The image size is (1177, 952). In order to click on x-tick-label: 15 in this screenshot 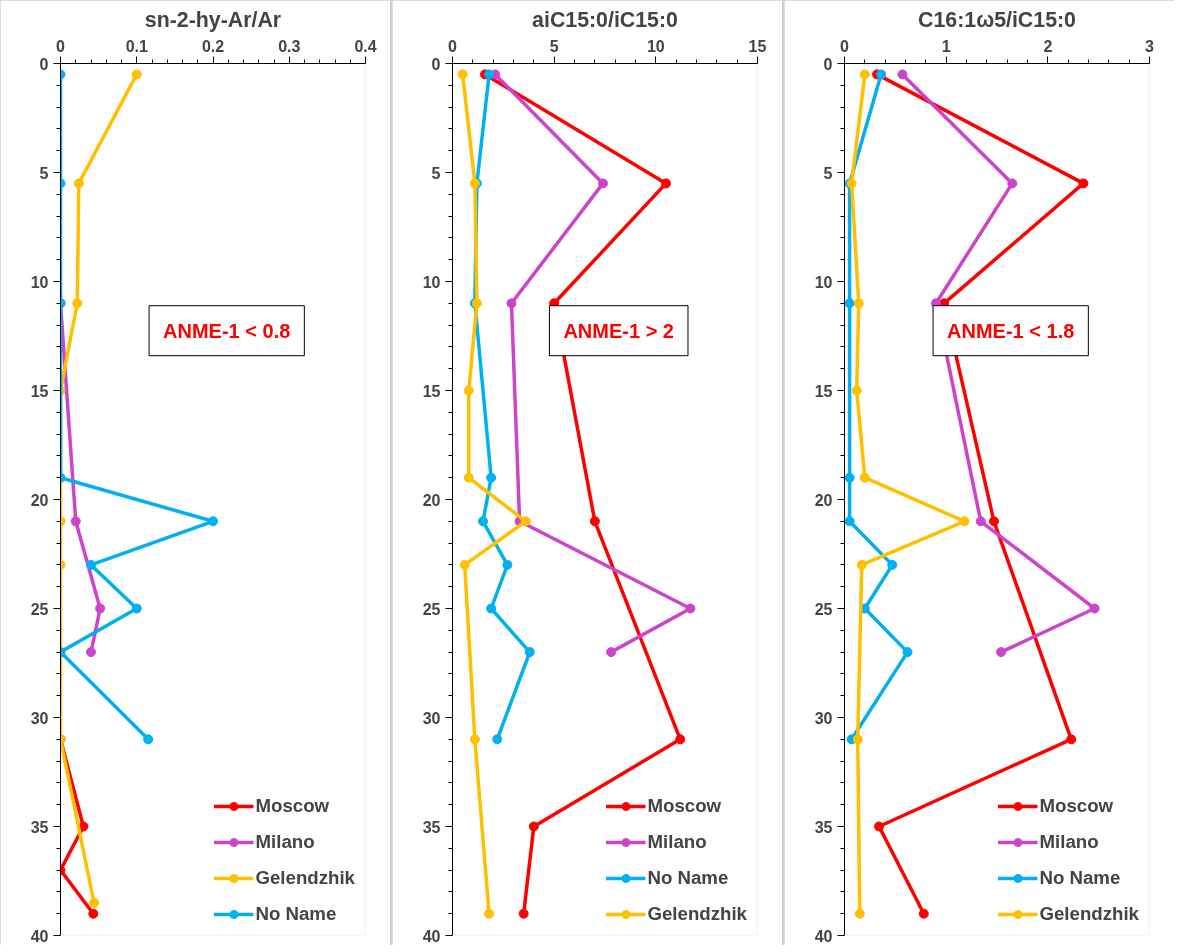, I will do `click(757, 46)`.